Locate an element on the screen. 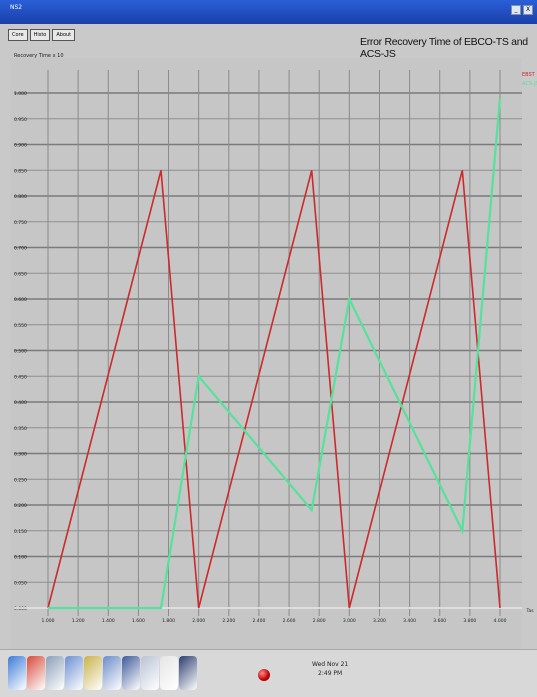 This screenshot has width=537, height=697. x-axis-label: Tas is located at coordinates (529, 611).